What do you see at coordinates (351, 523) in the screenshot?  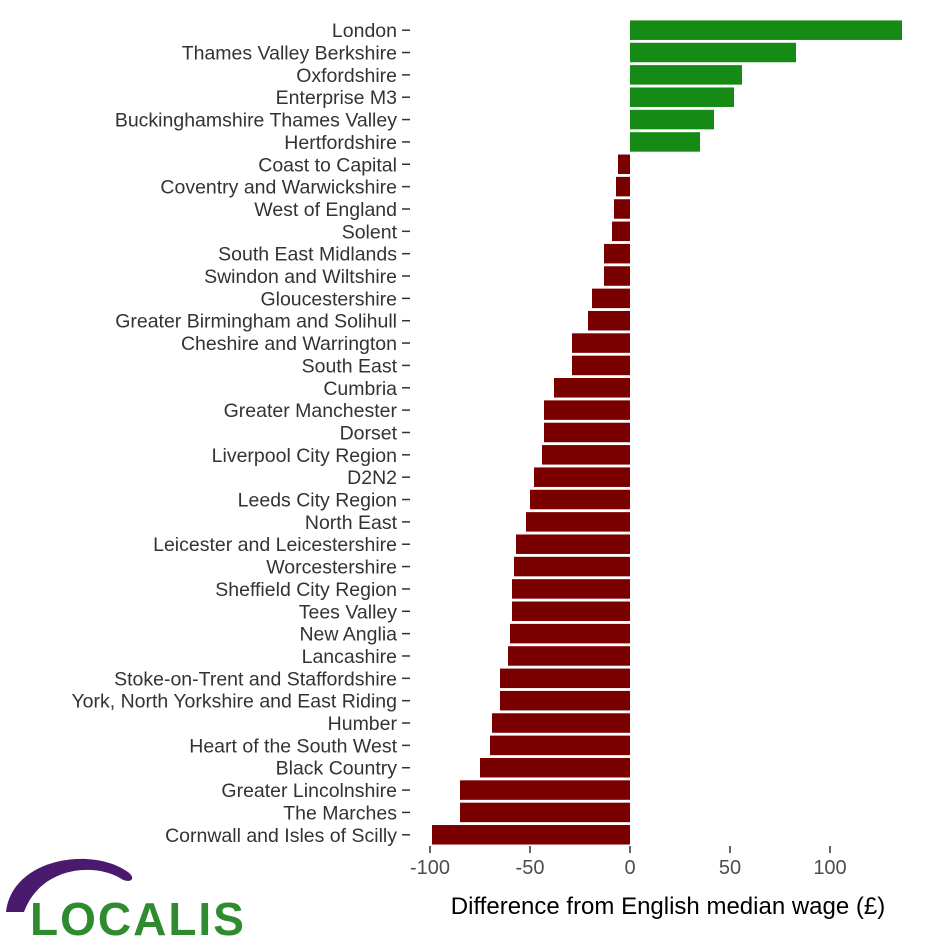 I see `category-label: North East` at bounding box center [351, 523].